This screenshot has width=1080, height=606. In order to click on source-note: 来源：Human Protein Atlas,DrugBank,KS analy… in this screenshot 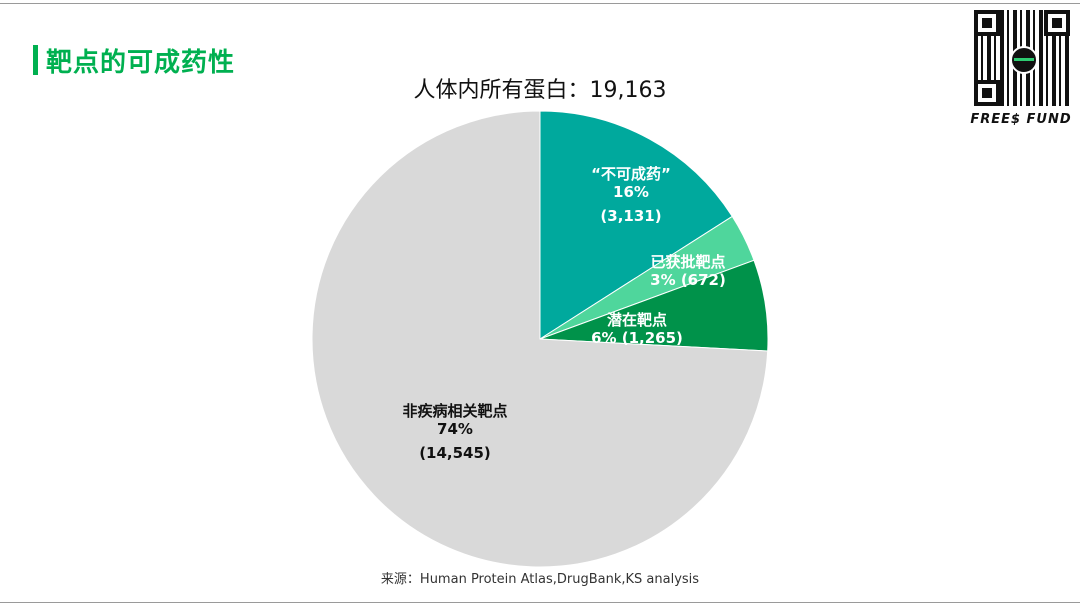, I will do `click(540, 579)`.